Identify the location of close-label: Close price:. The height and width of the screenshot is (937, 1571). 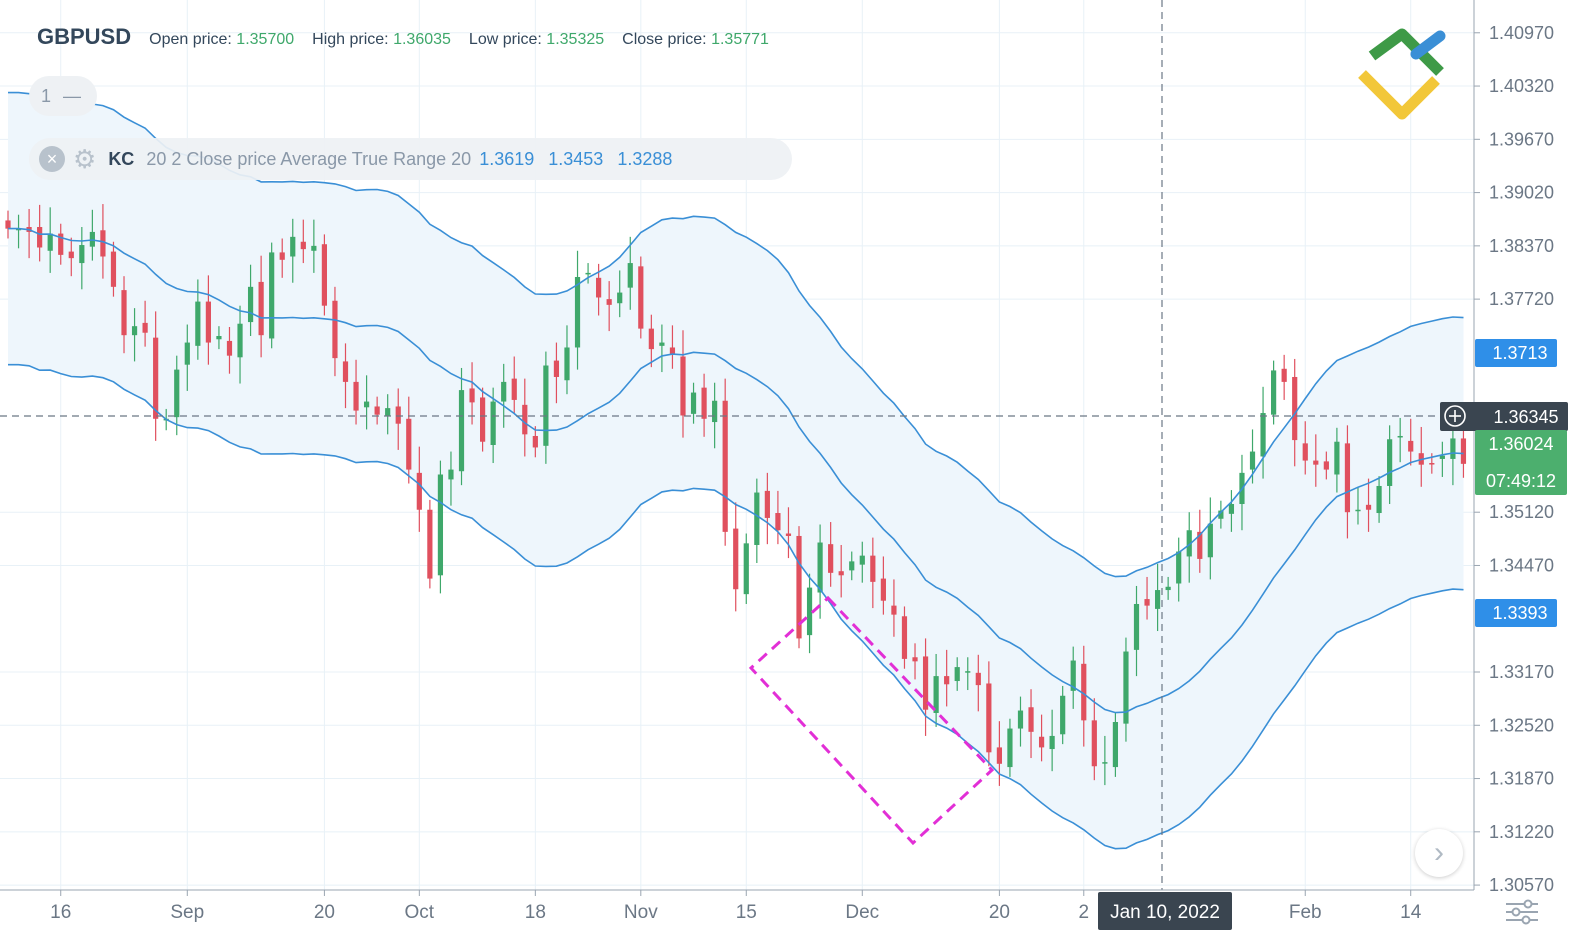
(664, 39).